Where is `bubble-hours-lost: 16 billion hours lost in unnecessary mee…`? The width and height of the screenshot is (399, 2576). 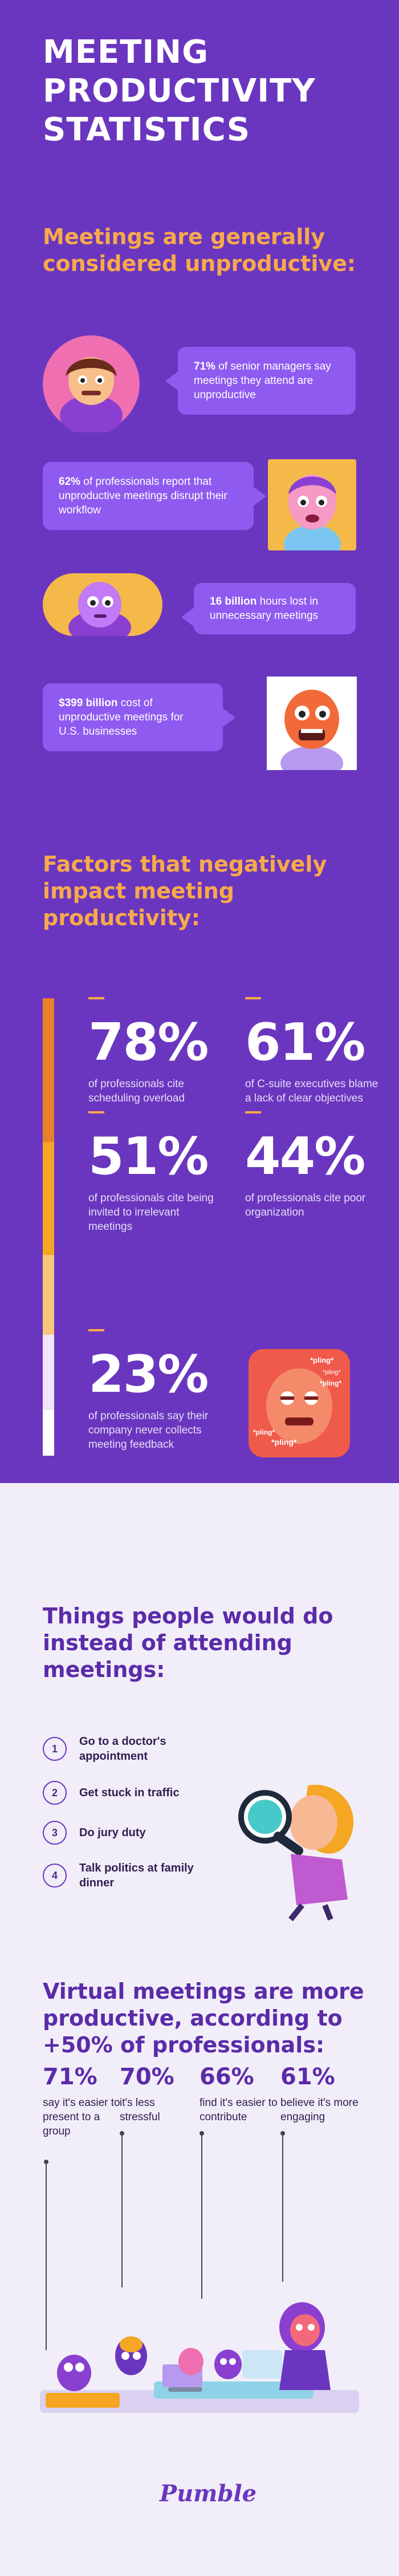 bubble-hours-lost: 16 billion hours lost in unnecessary mee… is located at coordinates (268, 608).